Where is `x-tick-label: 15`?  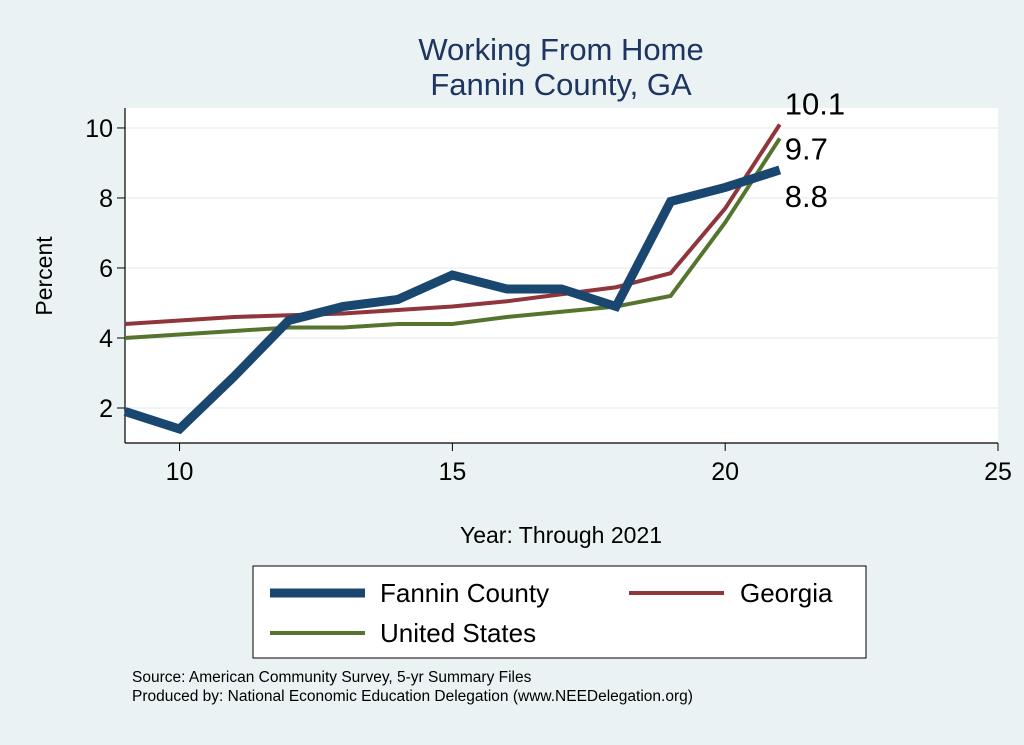
x-tick-label: 15 is located at coordinates (452, 472).